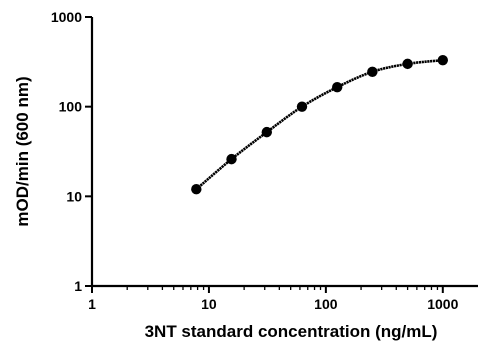 This screenshot has width=481, height=349. What do you see at coordinates (22, 151) in the screenshot?
I see `y-axis-title: mOD/min (600 nm)` at bounding box center [22, 151].